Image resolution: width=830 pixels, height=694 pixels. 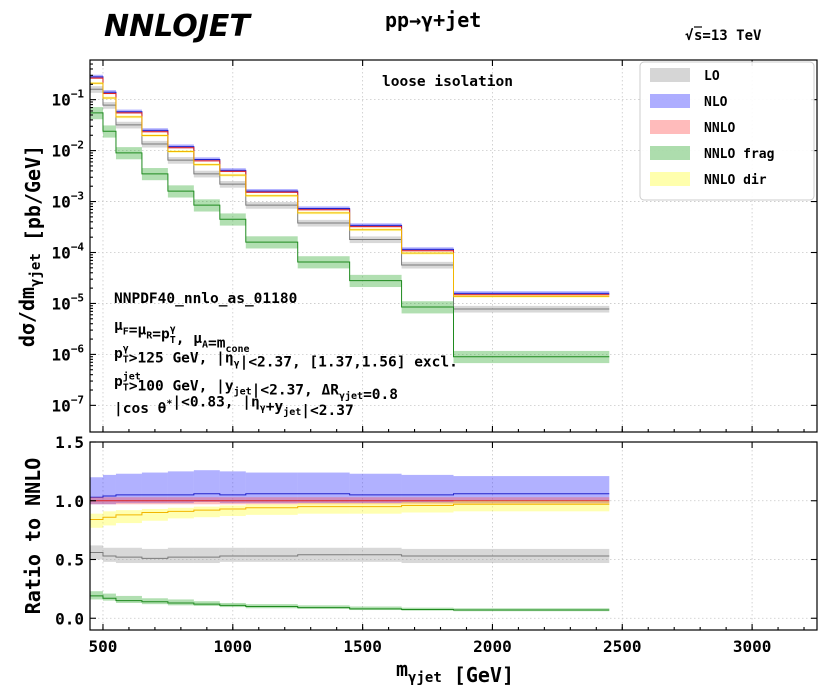 What do you see at coordinates (719, 128) in the screenshot?
I see `legend-label-nnlo: NNLO` at bounding box center [719, 128].